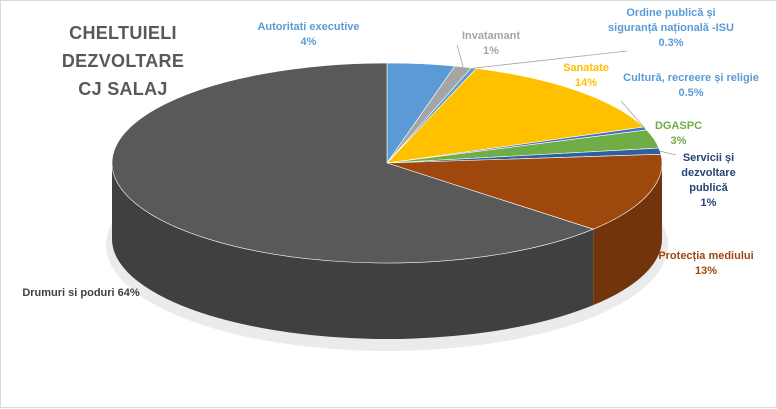 Image resolution: width=777 pixels, height=409 pixels. Describe the element at coordinates (550, 59) in the screenshot. I see `leader-line-ordine-publica-si-siguranta-nationala-isu` at that location.